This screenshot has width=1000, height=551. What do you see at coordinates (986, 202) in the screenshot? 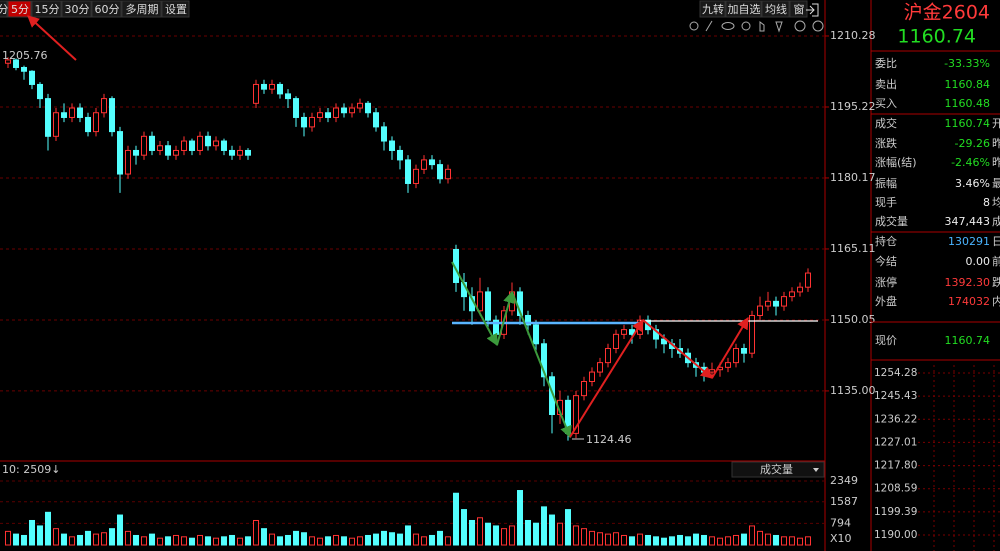
I see `quote-value: 8` at bounding box center [986, 202].